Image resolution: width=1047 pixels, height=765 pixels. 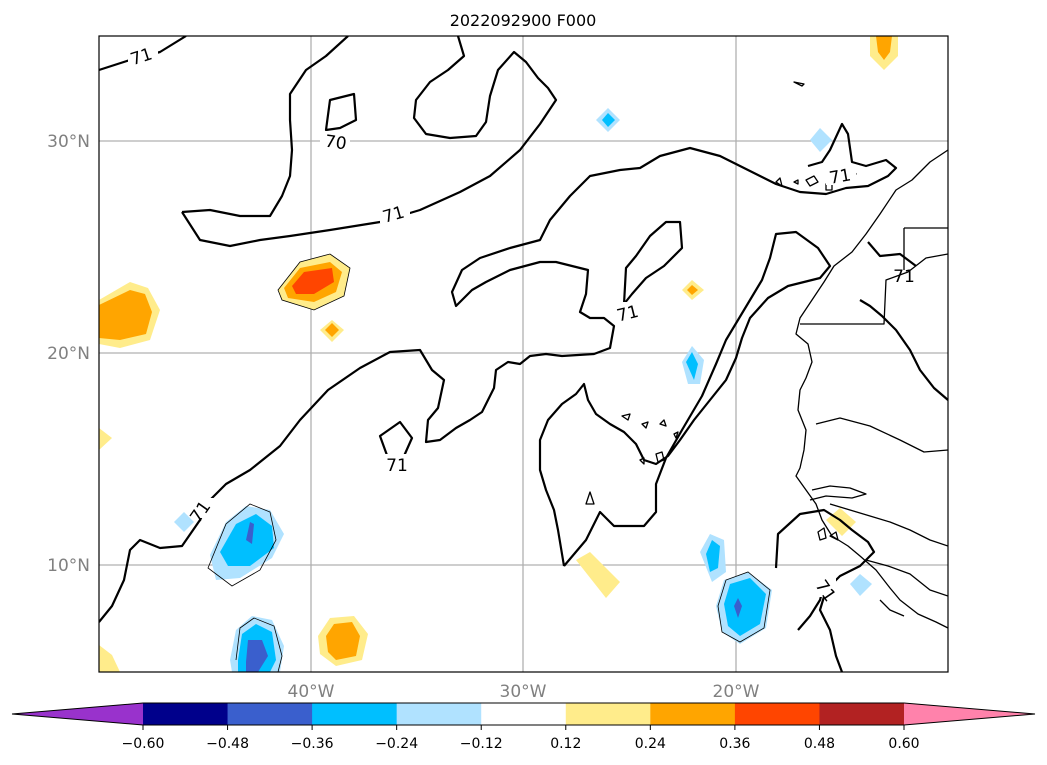 What do you see at coordinates (565, 744) in the screenshot?
I see `colorbar-tick-label: 0.12` at bounding box center [565, 744].